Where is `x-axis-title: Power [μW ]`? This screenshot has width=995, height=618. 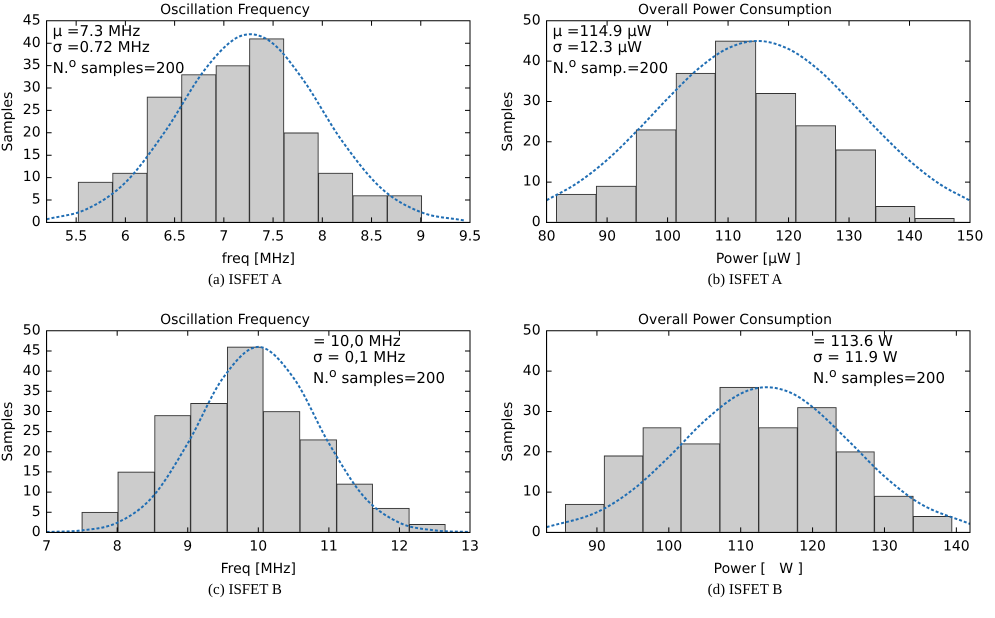
x-axis-title: Power [μW ] is located at coordinates (758, 259).